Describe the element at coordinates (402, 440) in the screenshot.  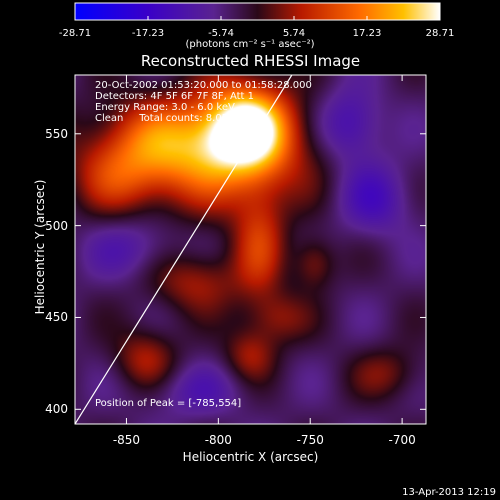
I see `x-tick-label: -700` at that location.